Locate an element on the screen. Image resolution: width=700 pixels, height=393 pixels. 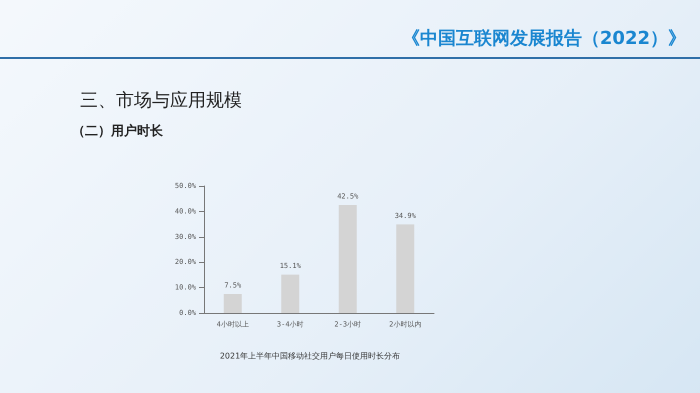
text: （二）用户时长 is located at coordinates (117, 131).